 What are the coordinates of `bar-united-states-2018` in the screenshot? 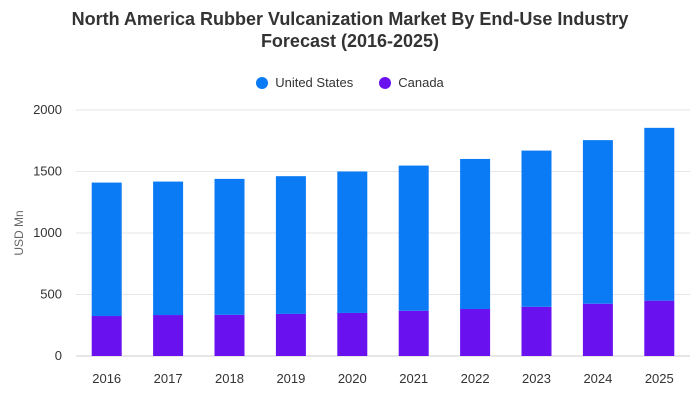 It's located at (229, 246).